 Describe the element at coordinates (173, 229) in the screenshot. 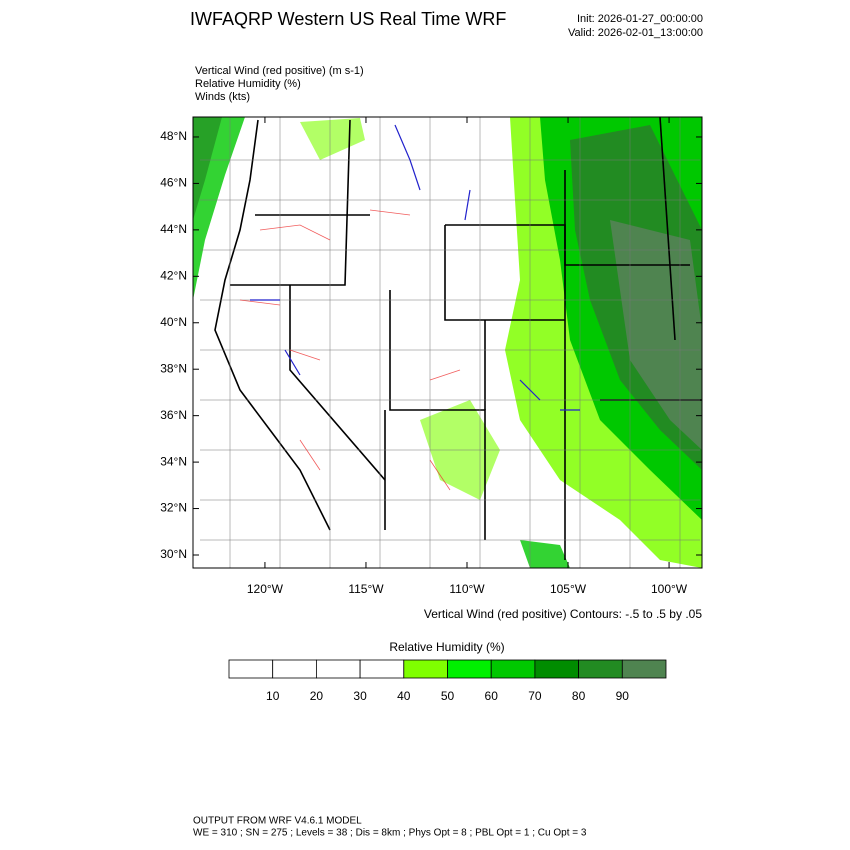

I see `lat-tick-label: 44°N` at that location.